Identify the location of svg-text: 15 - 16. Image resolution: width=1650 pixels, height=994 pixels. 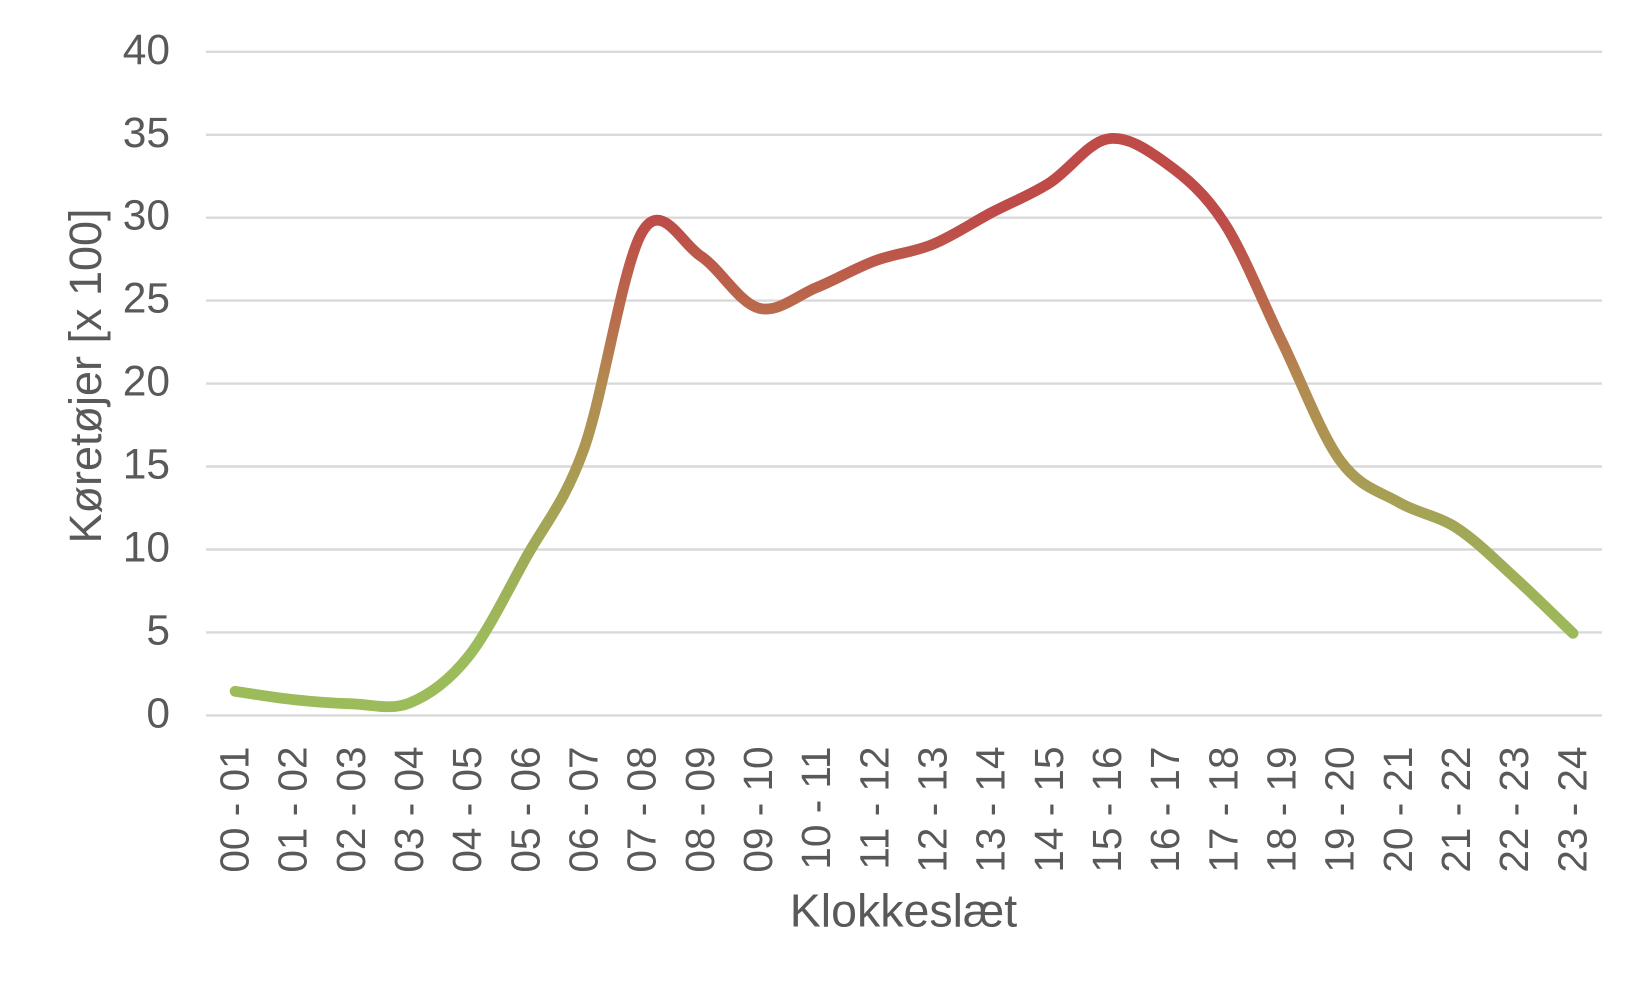
(1107, 810).